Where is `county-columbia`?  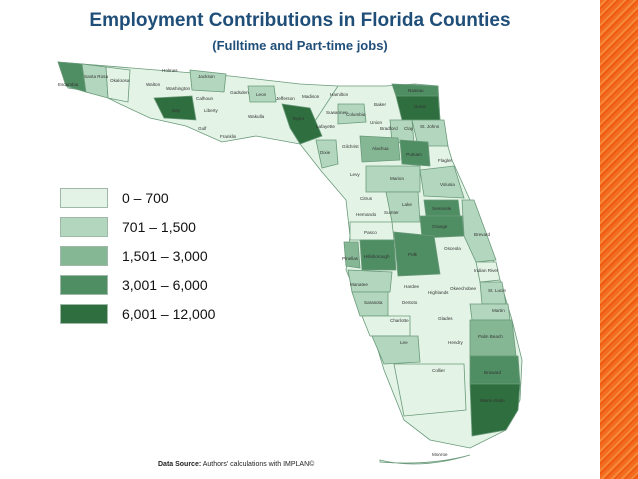
county-columbia is located at coordinates (352, 114).